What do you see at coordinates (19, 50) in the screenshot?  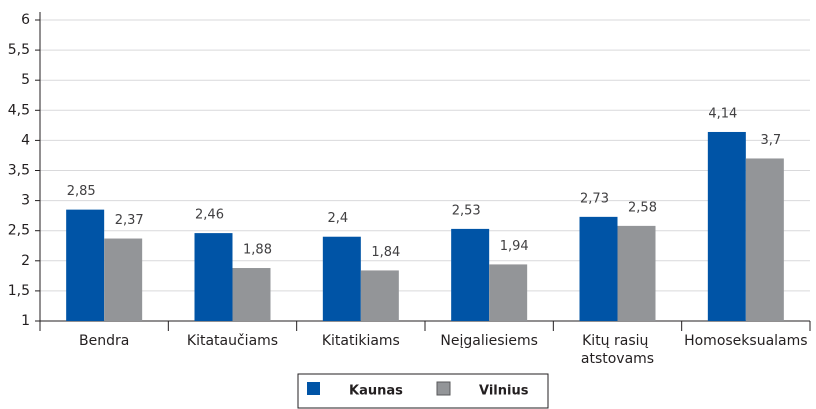 I see `y-tick-label: 5,5` at bounding box center [19, 50].